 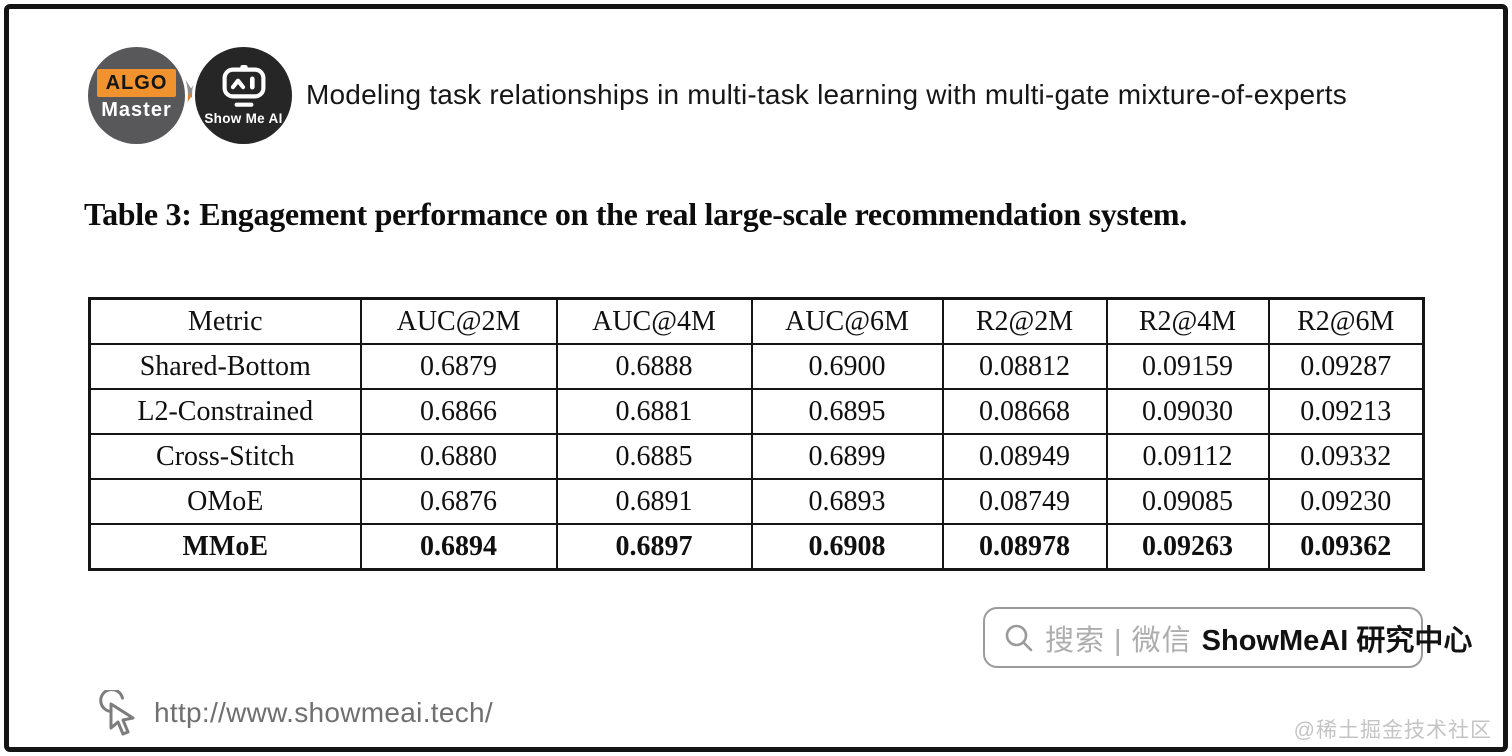 I want to click on value-cell: 0.08949, so click(x=1024, y=456).